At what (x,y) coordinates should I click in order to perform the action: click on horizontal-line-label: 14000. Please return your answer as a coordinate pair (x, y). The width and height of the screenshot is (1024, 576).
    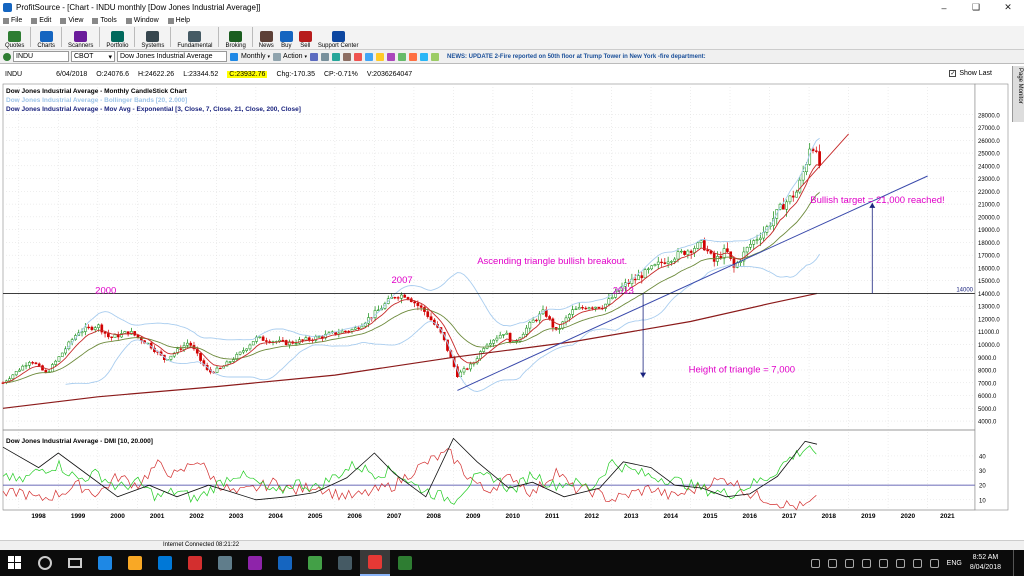
    Looking at the image, I should click on (964, 290).